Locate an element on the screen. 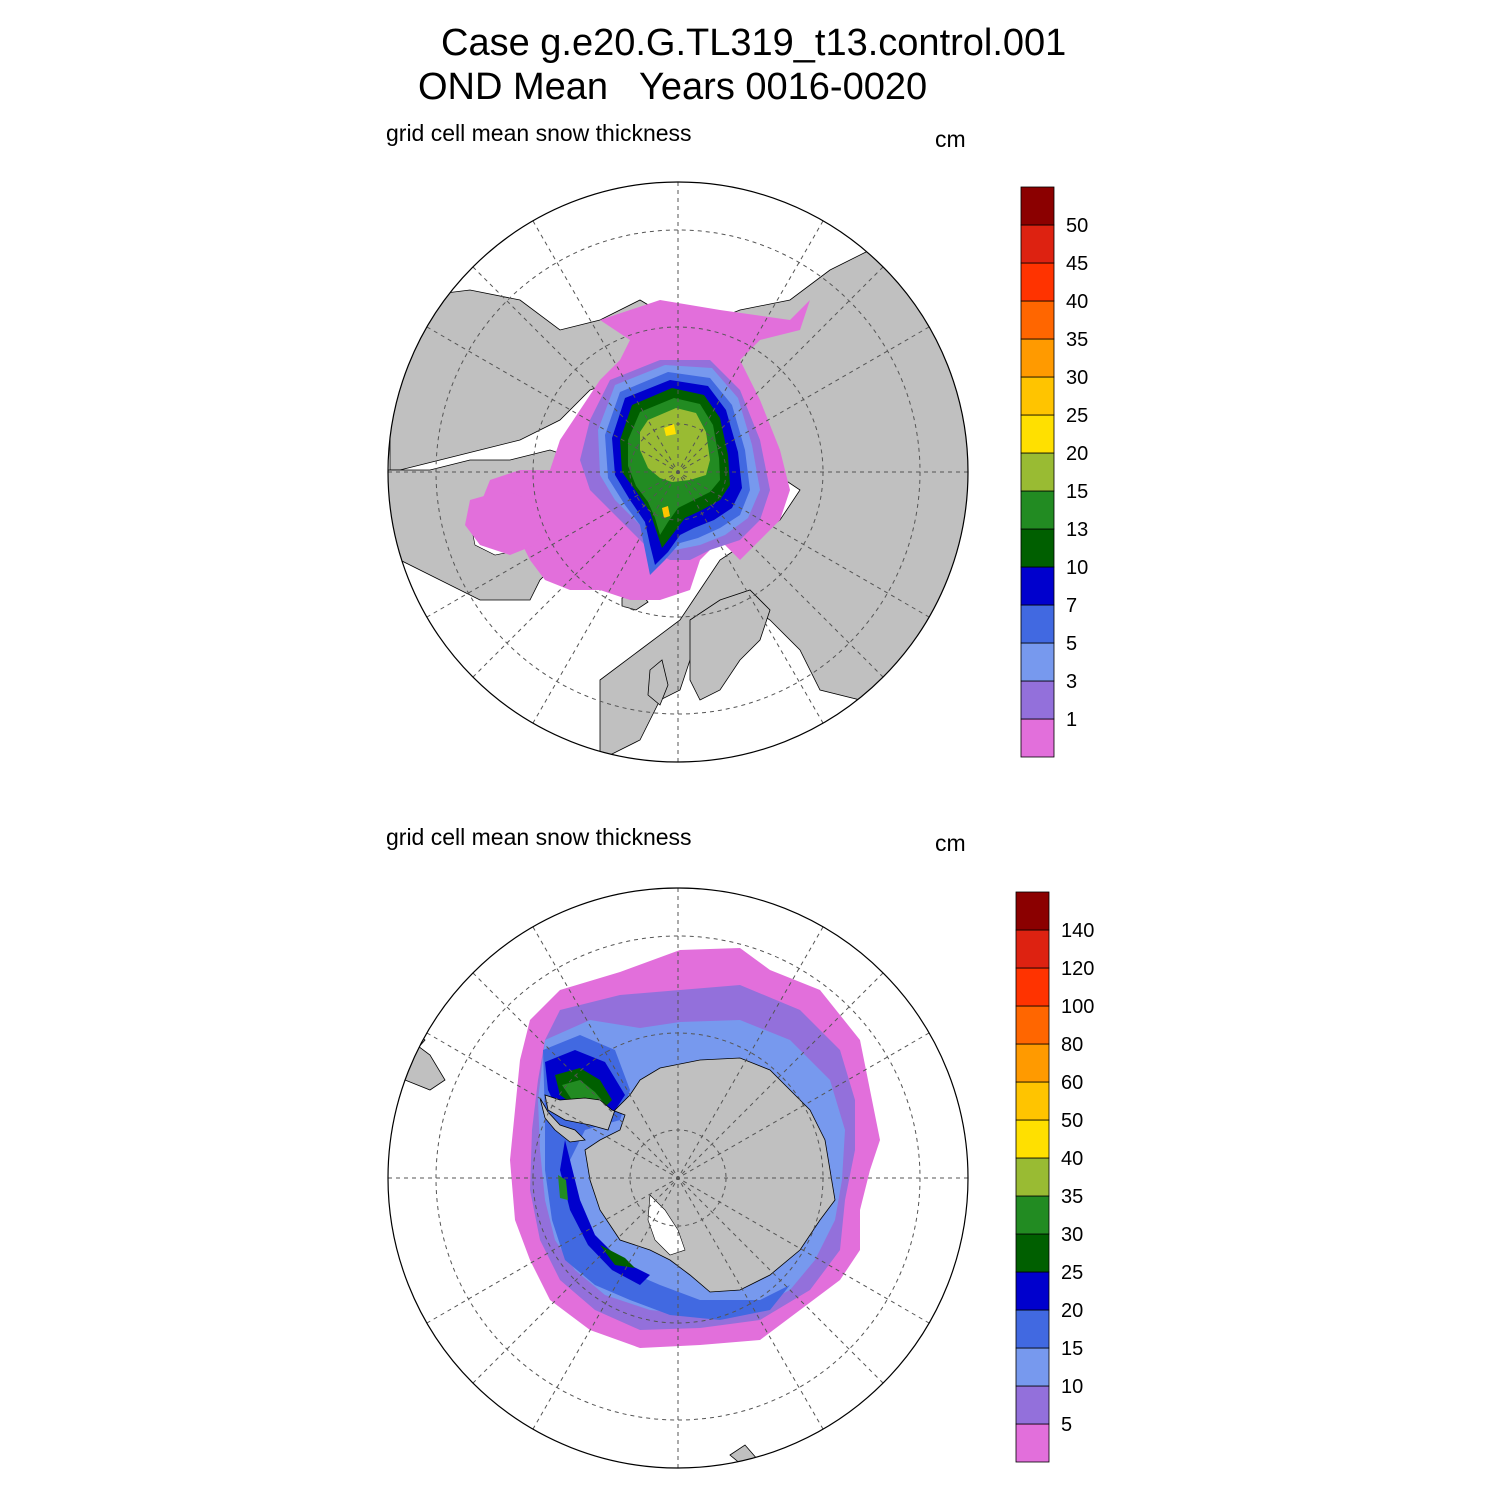  north-colorbar-tick-label: 13 is located at coordinates (1077, 530).